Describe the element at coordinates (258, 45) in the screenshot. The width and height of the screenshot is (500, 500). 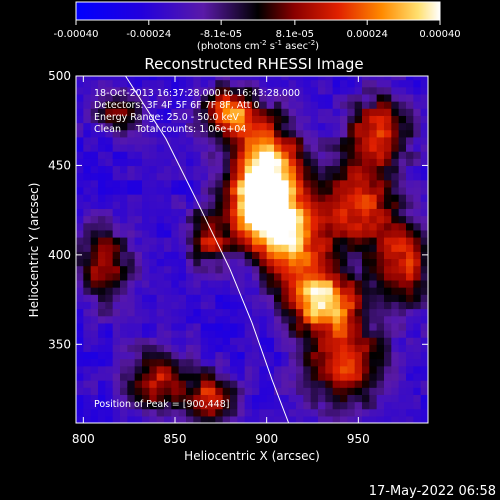
I see `colorbar-units: (photons cm-2 s-1 asec-2)` at that location.